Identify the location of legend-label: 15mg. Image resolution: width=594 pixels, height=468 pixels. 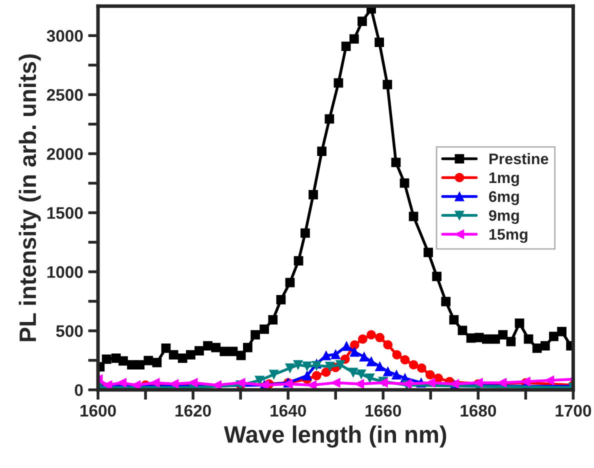
(508, 236).